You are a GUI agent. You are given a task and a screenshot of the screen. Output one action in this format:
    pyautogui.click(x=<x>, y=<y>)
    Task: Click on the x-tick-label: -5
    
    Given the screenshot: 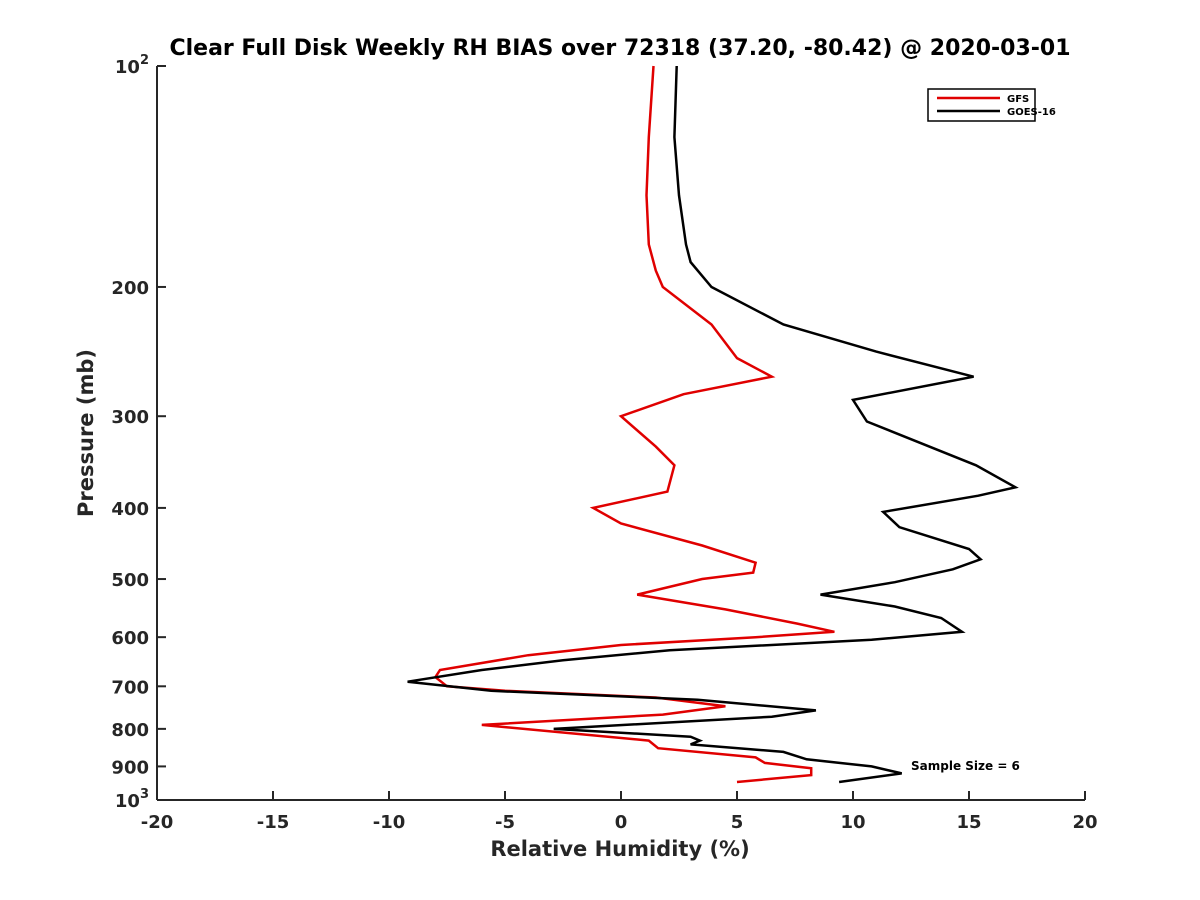 What is the action you would take?
    pyautogui.click(x=505, y=822)
    